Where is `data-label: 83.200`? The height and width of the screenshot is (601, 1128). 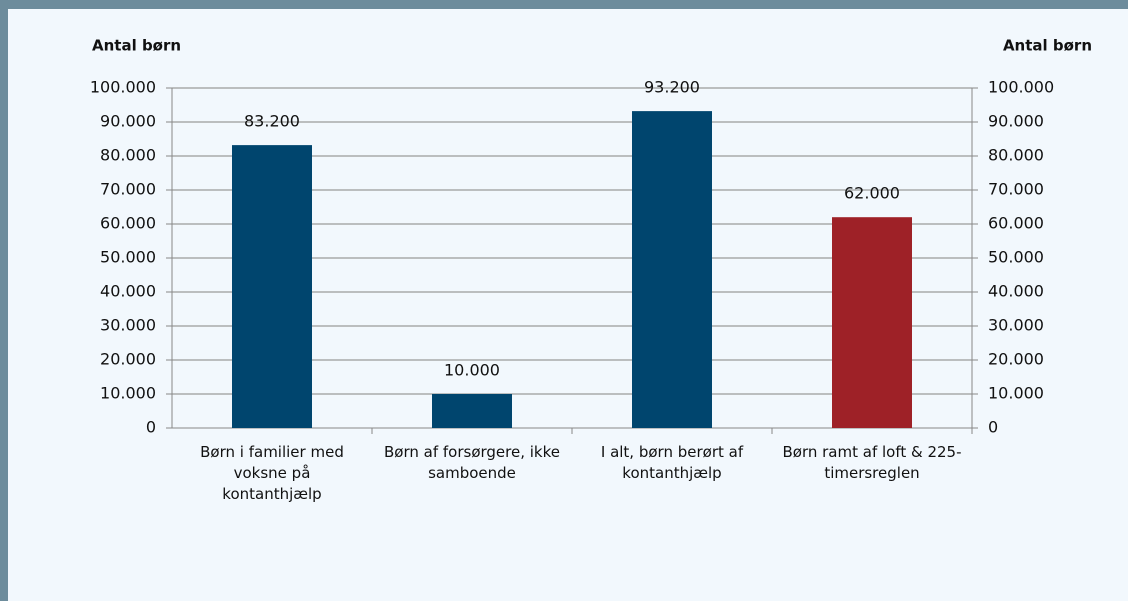
data-label: 83.200 is located at coordinates (272, 121).